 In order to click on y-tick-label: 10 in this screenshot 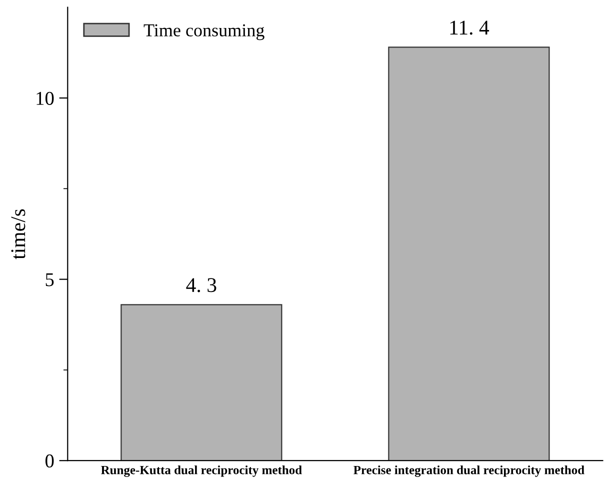, I will do `click(45, 98)`.